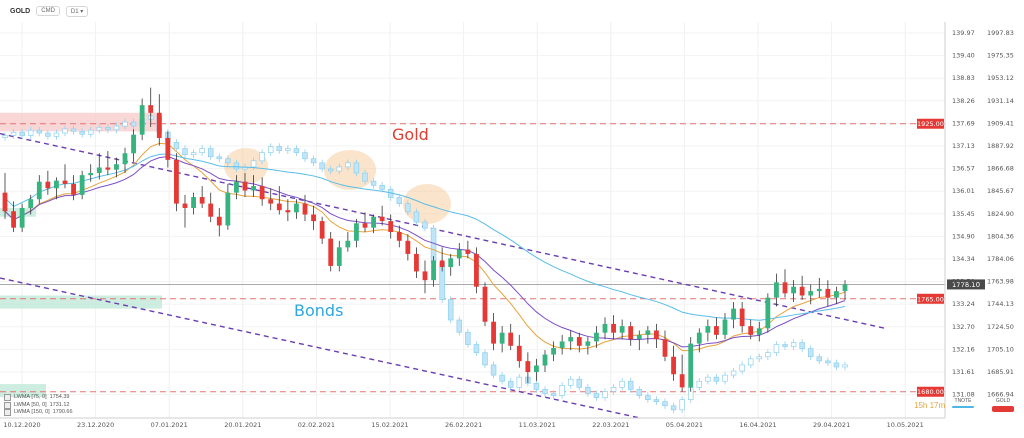  What do you see at coordinates (966, 285) in the screenshot?
I see `current-price-label: 1778.10` at bounding box center [966, 285].